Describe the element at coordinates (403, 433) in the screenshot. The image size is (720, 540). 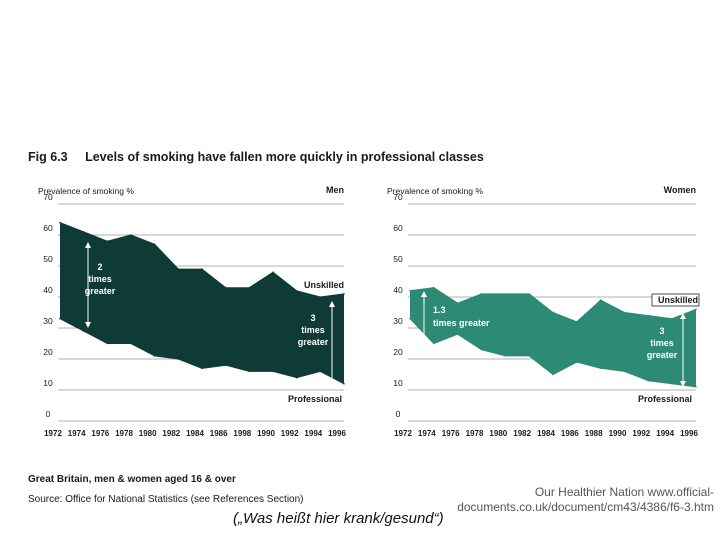
I see `women-x-tick-label: 1972` at that location.